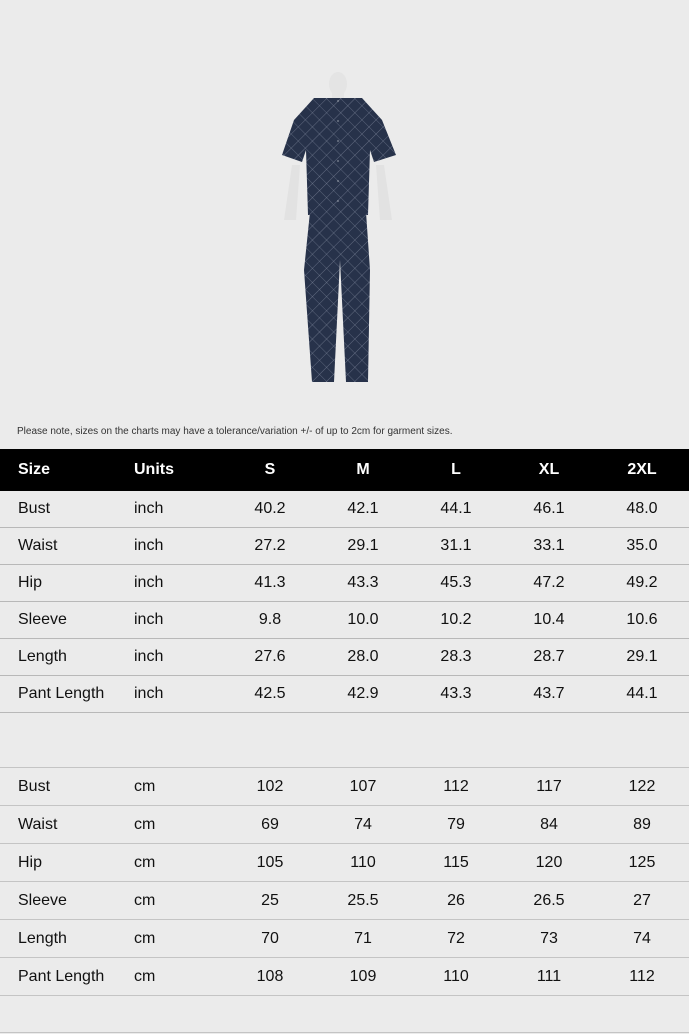 The height and width of the screenshot is (1034, 689). Describe the element at coordinates (344, 825) in the screenshot. I see `table-row: Waist cm 69 74 79 84 89` at that location.